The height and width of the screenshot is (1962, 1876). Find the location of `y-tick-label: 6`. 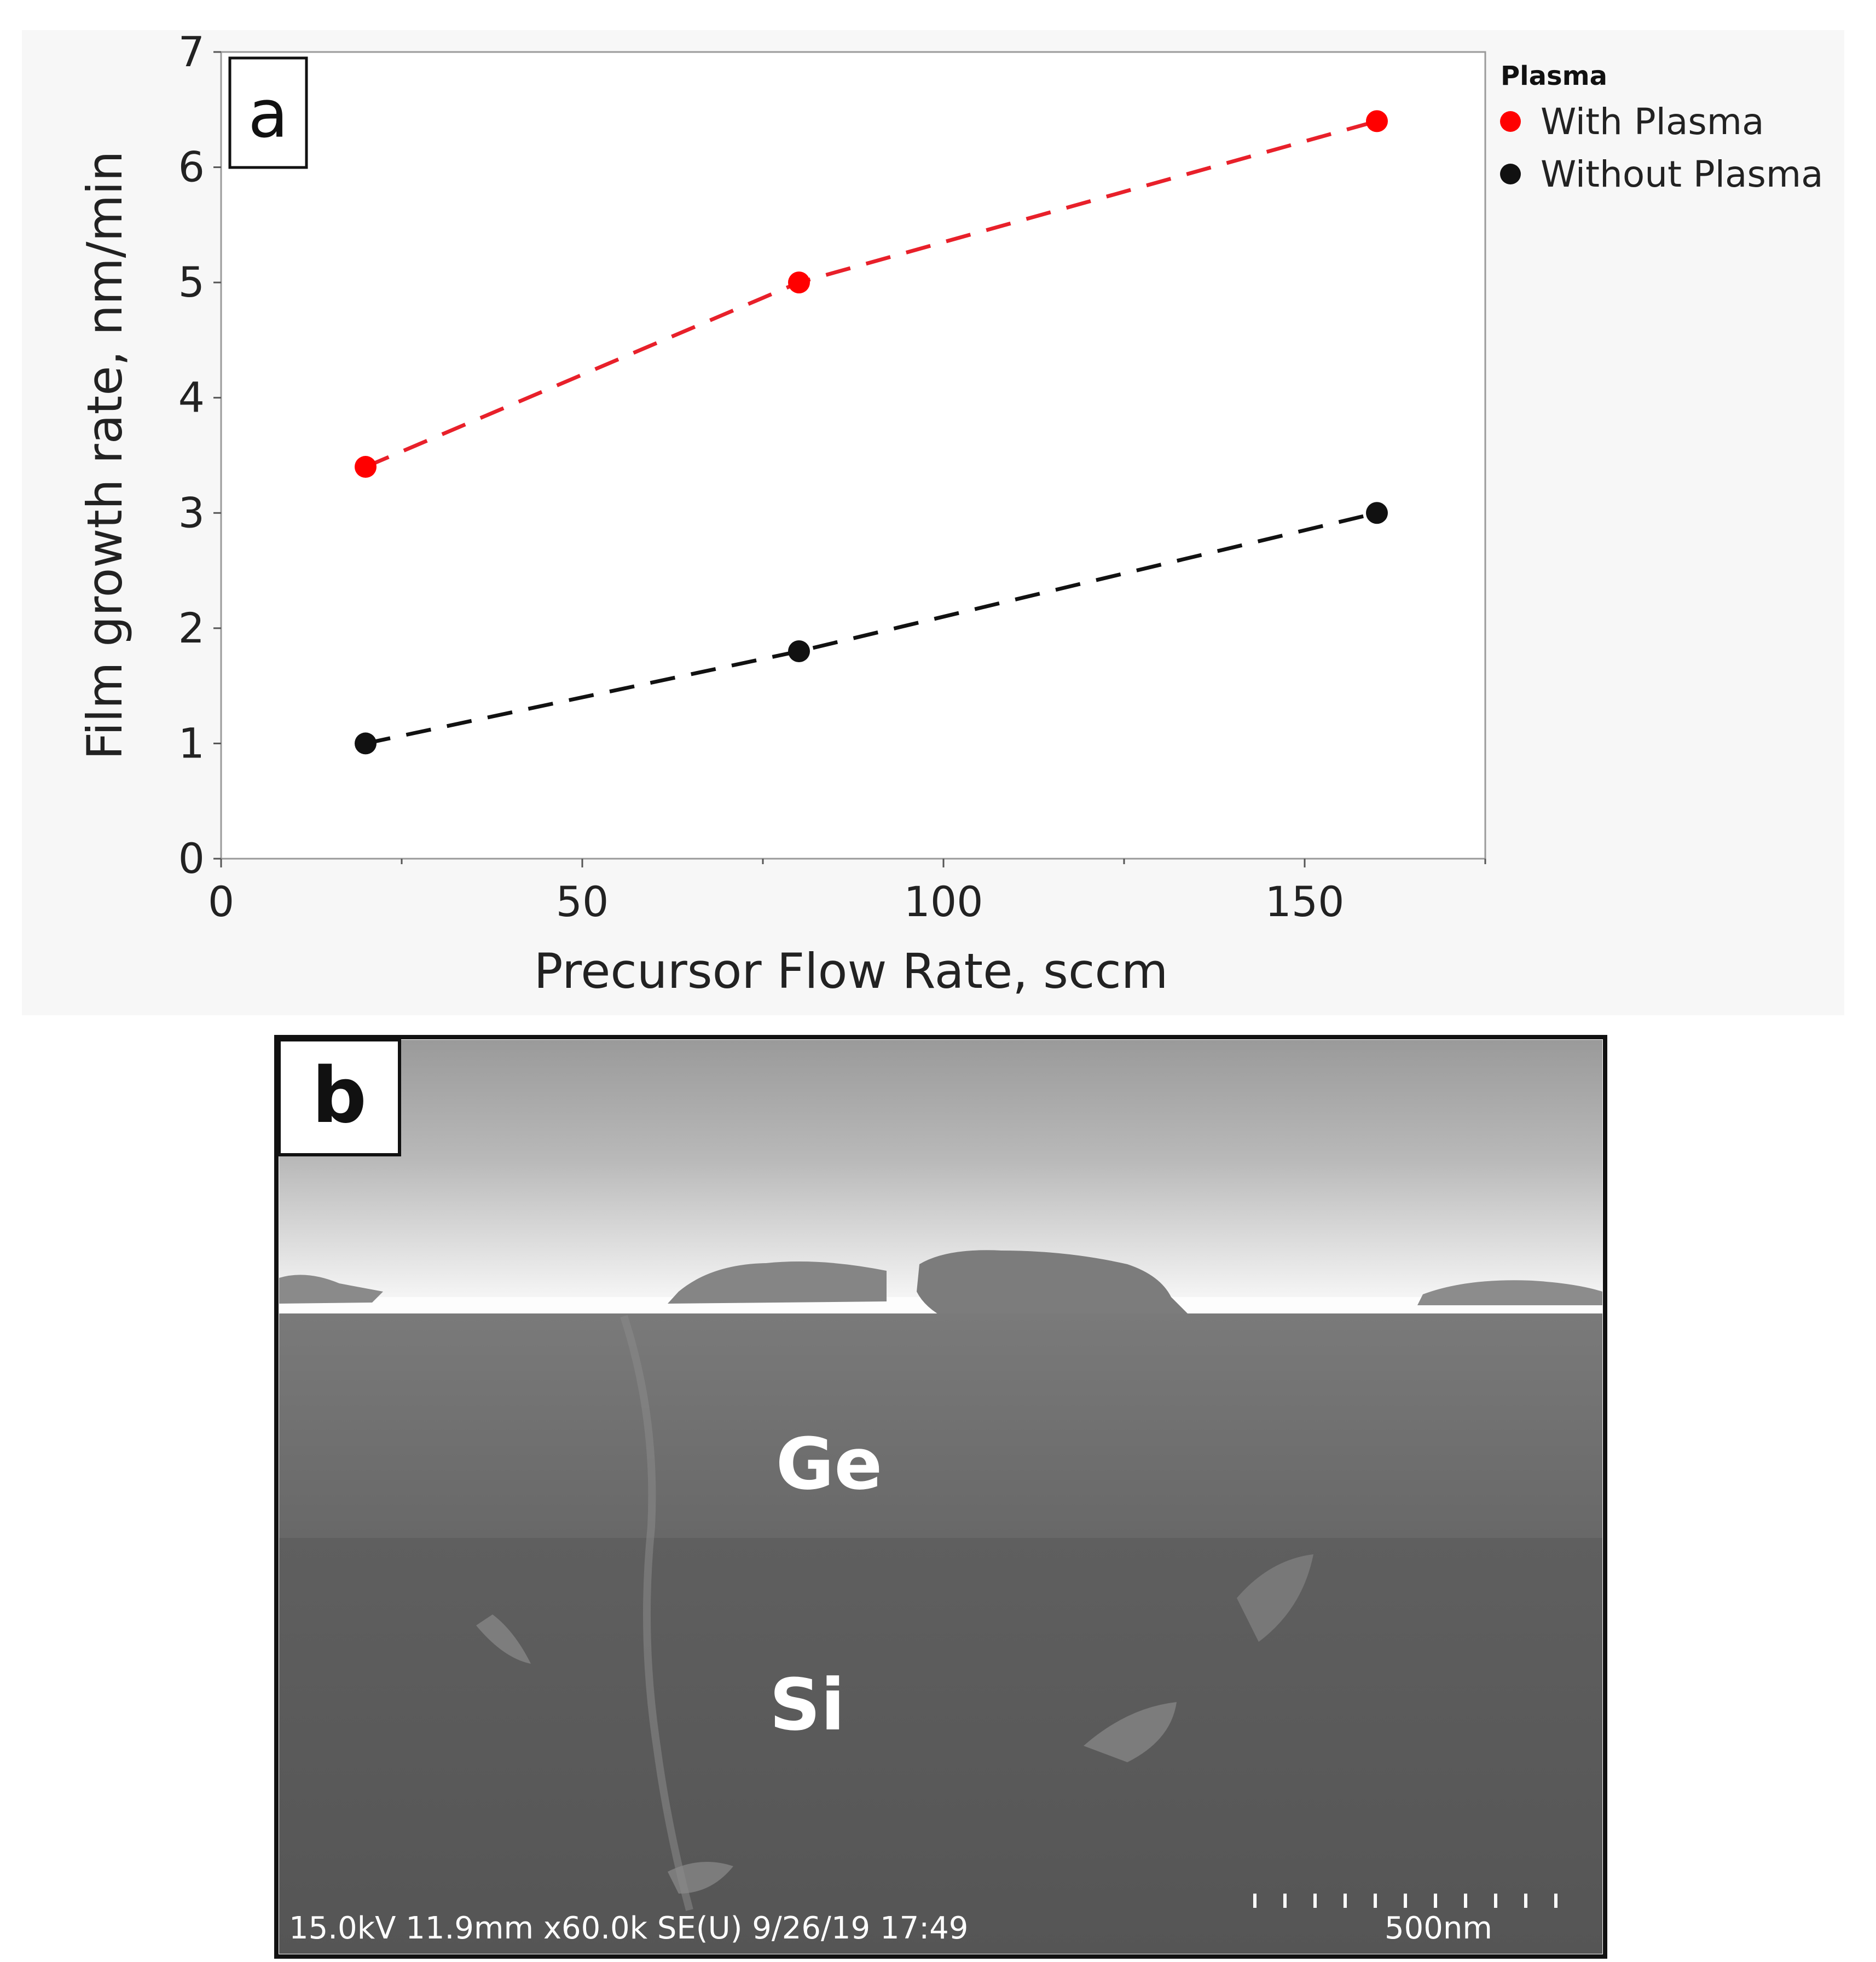

y-tick-label: 6 is located at coordinates (192, 167).